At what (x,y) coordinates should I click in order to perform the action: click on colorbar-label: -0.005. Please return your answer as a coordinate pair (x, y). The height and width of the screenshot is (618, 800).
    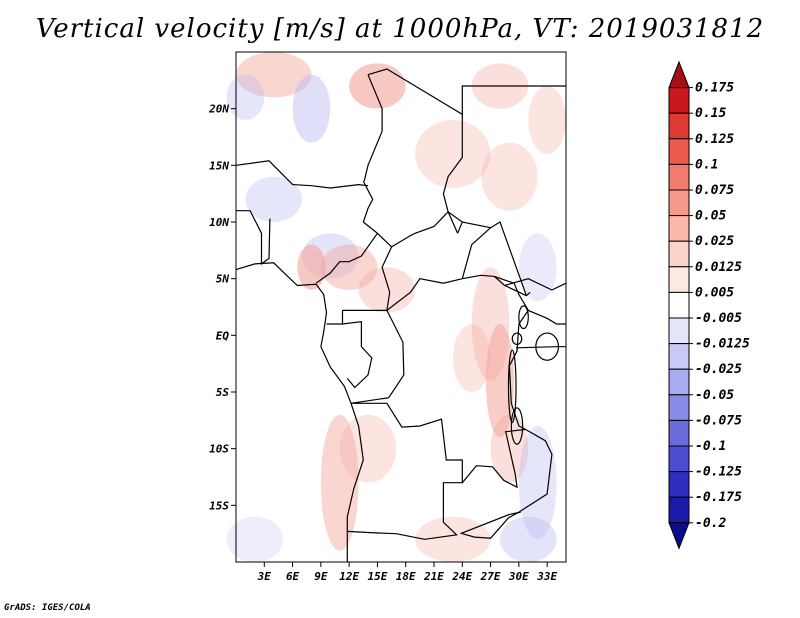
    Looking at the image, I should click on (718, 318).